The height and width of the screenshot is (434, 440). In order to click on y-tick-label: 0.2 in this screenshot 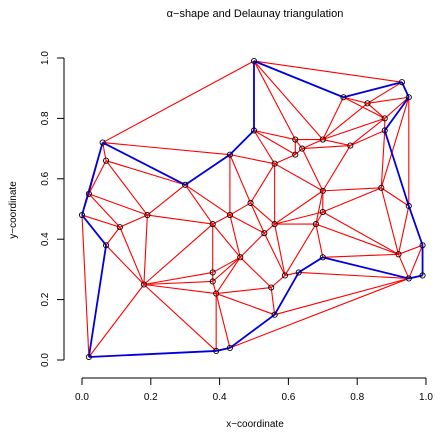, I will do `click(45, 299)`.